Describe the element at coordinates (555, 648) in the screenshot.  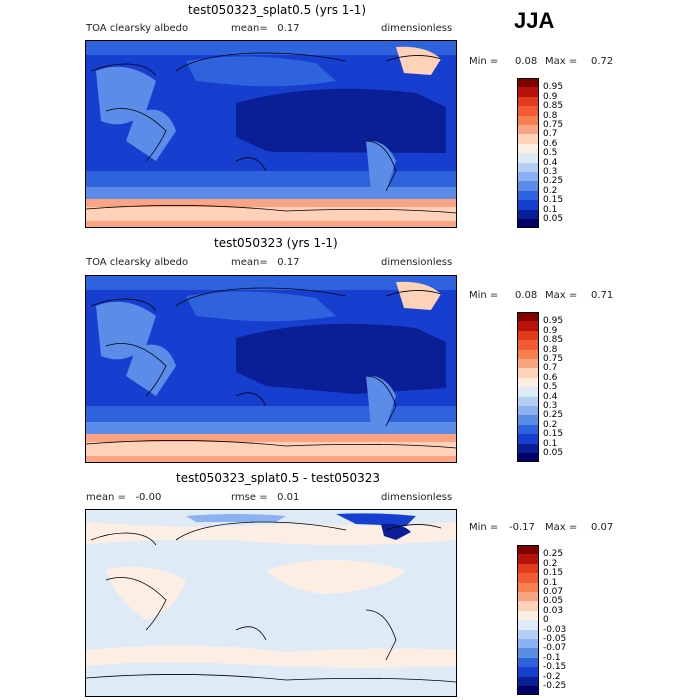
I see `colorbar-tick-label: -0.07` at that location.